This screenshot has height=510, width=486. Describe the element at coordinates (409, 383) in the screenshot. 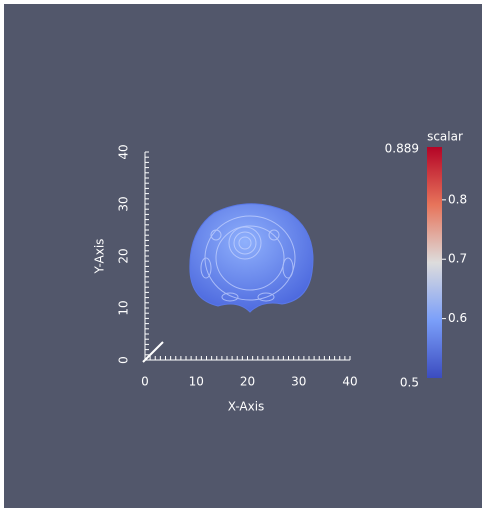

I see `color-bar-min: 0.5` at that location.